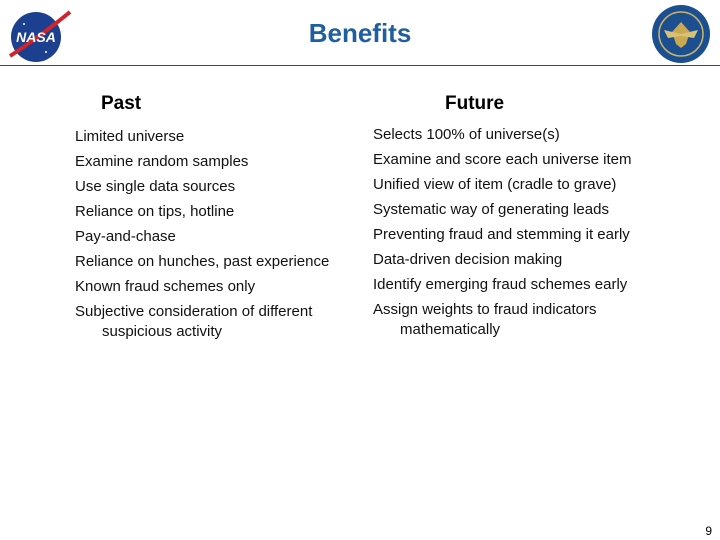 The height and width of the screenshot is (540, 720). I want to click on past-list-item: Pay-and-chase, so click(125, 237).